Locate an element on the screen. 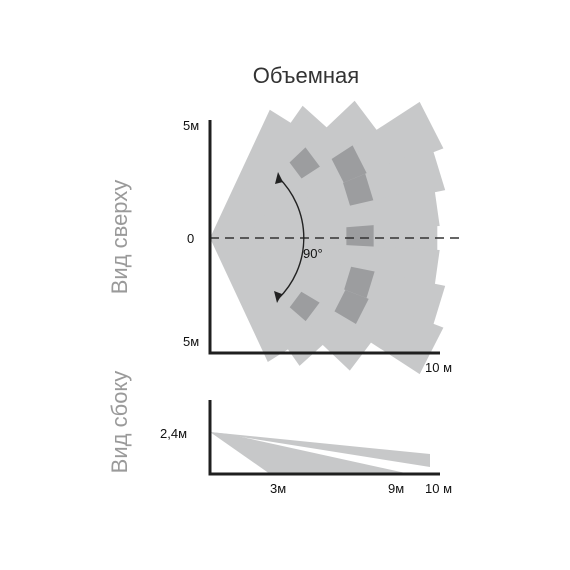 This screenshot has width=570, height=570. side-view-axes is located at coordinates (324, 438).